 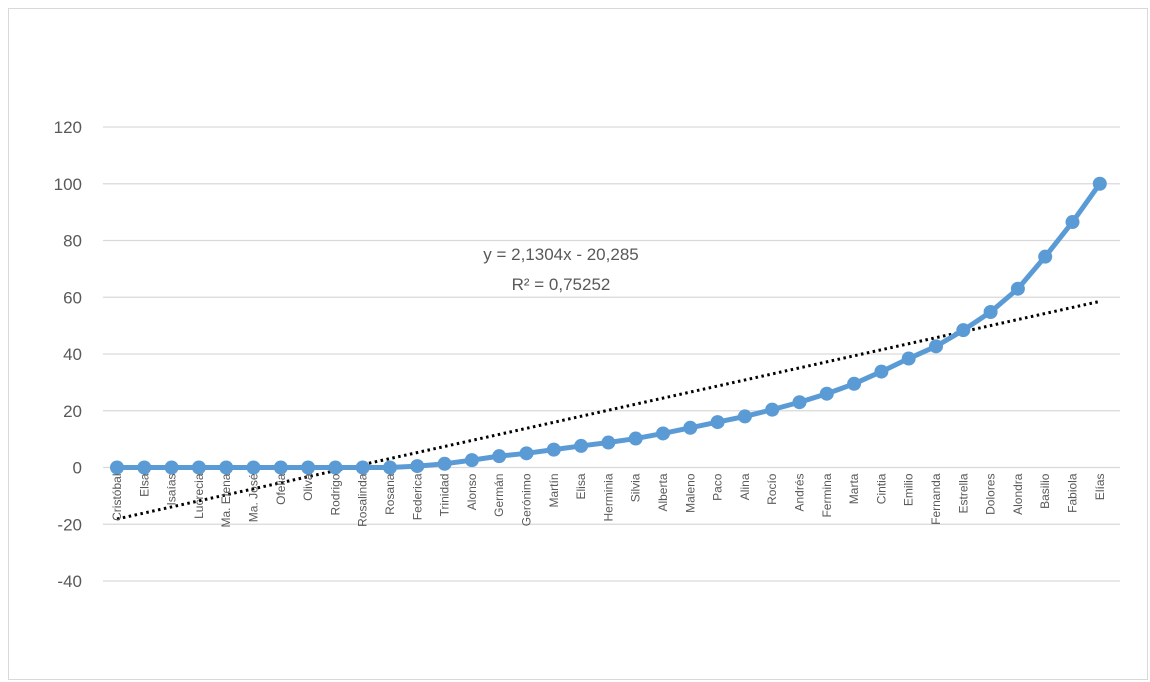 What do you see at coordinates (800, 493) in the screenshot?
I see `x-tick-label: Andrés` at bounding box center [800, 493].